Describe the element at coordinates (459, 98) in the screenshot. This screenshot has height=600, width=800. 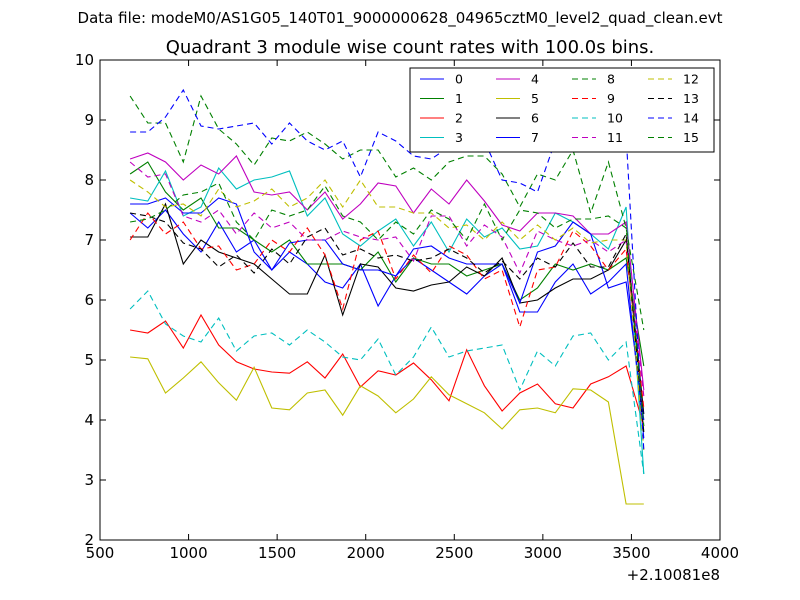
I see `legend-label-1: 1` at that location.